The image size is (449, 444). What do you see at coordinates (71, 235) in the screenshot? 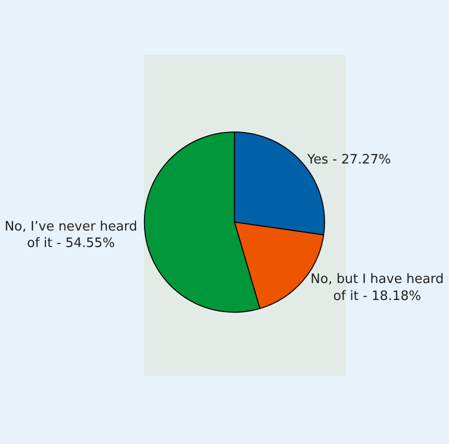
I see `slice-label: No, I’ve never heard of it - 54.55%` at bounding box center [71, 235].